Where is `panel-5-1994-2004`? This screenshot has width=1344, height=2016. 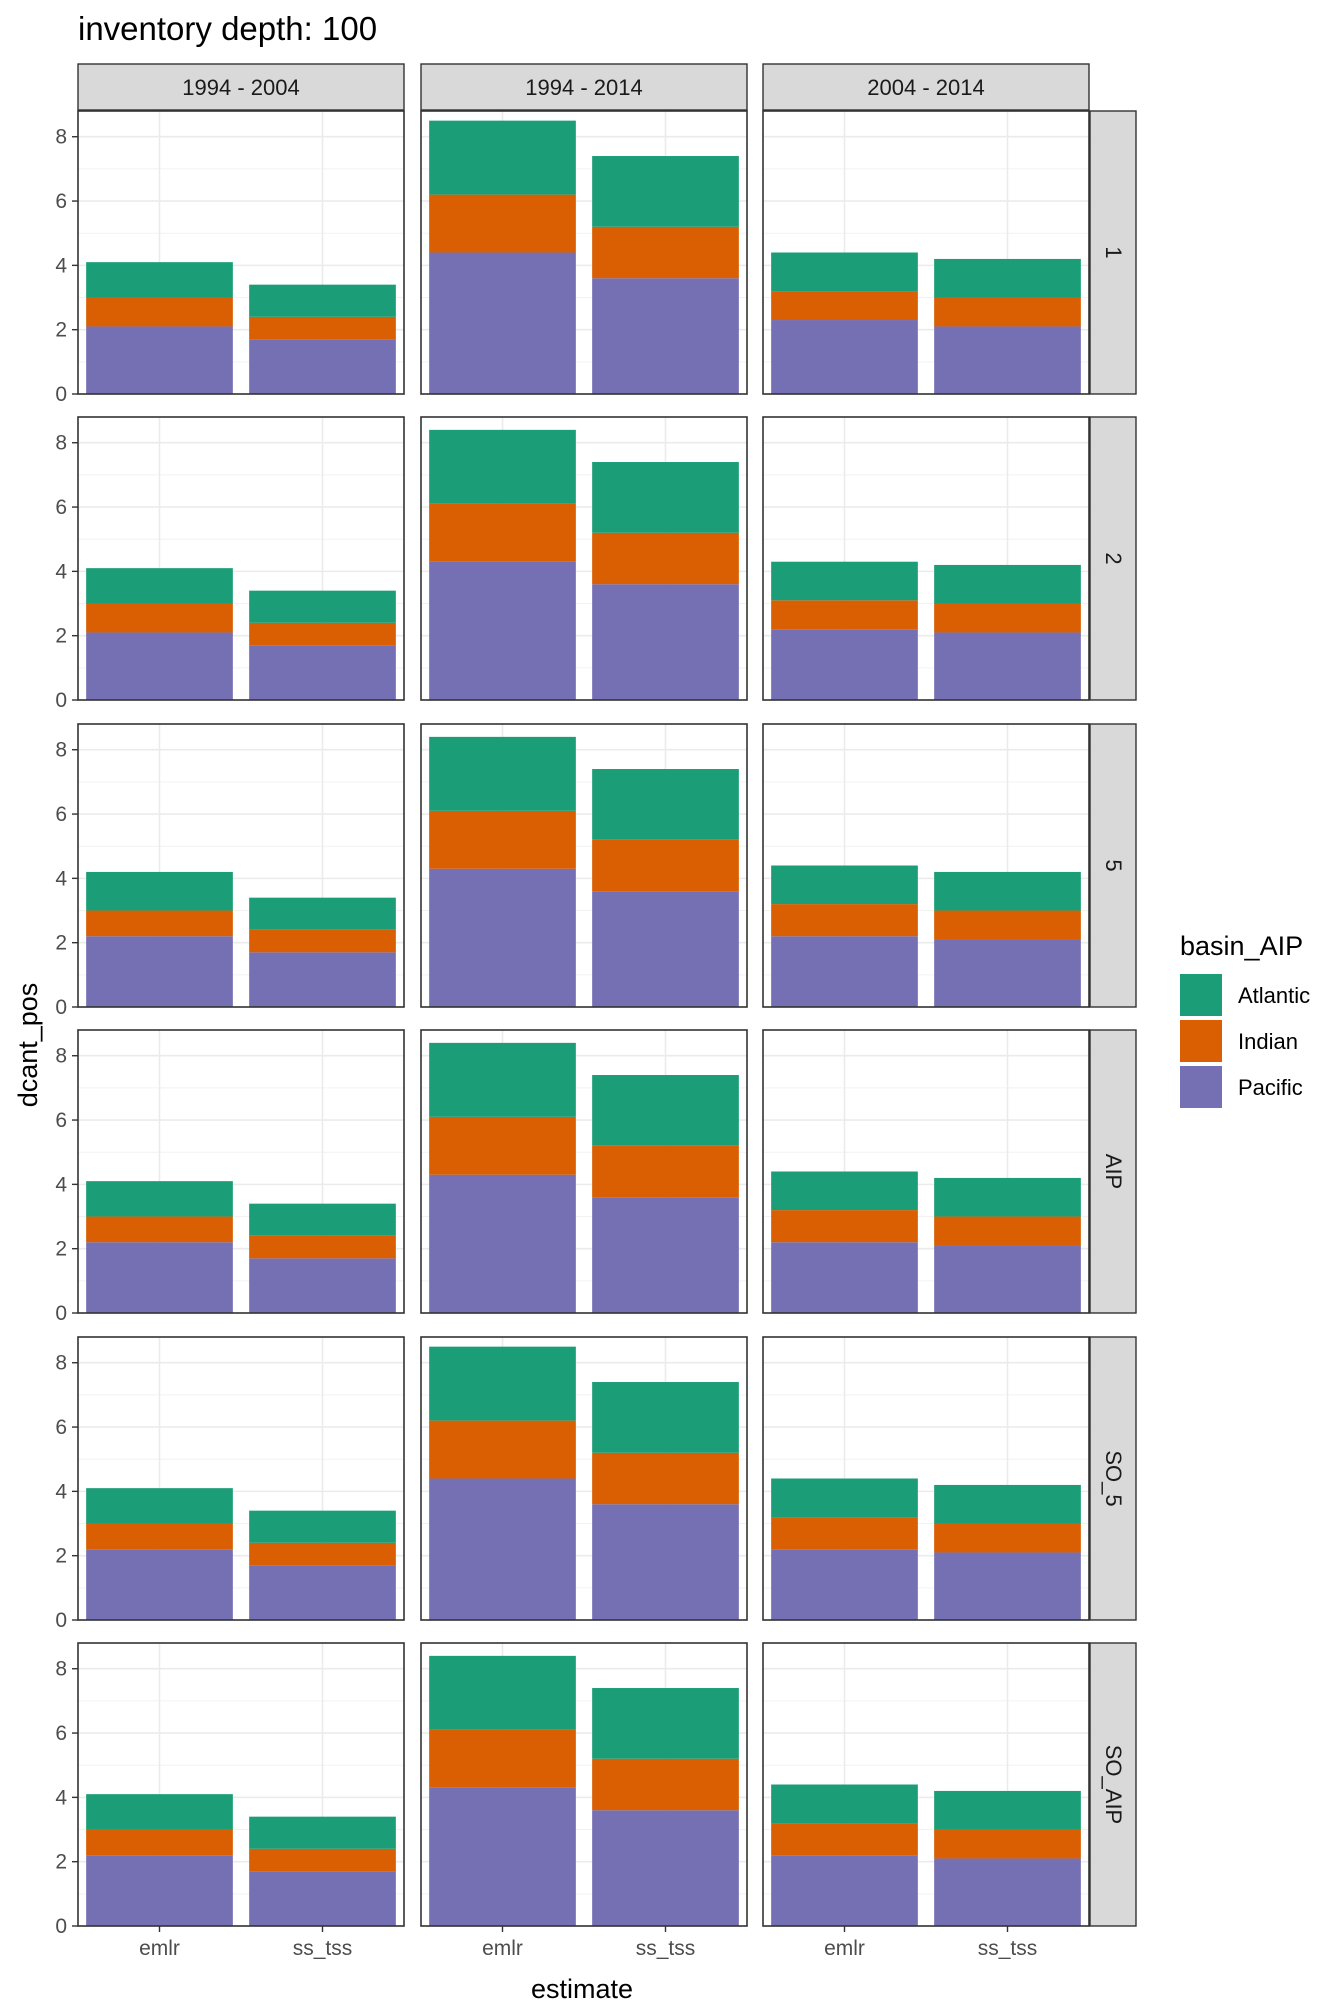
panel-5-1994-2004 is located at coordinates (241, 865).